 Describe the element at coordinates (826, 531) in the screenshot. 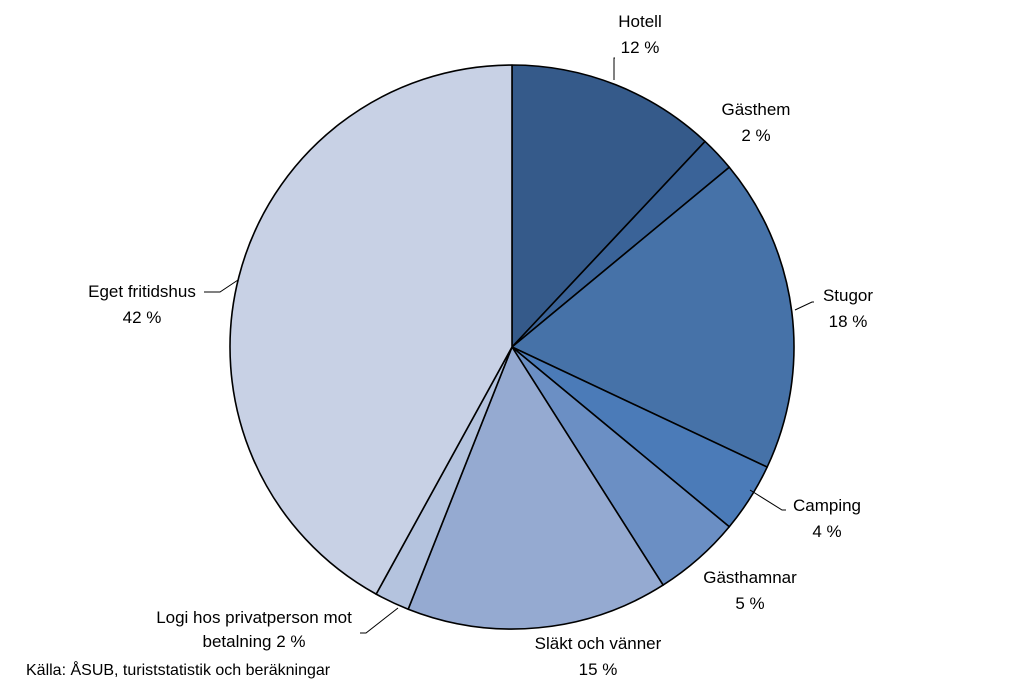

I see `slice-value-camping: 4 %` at that location.